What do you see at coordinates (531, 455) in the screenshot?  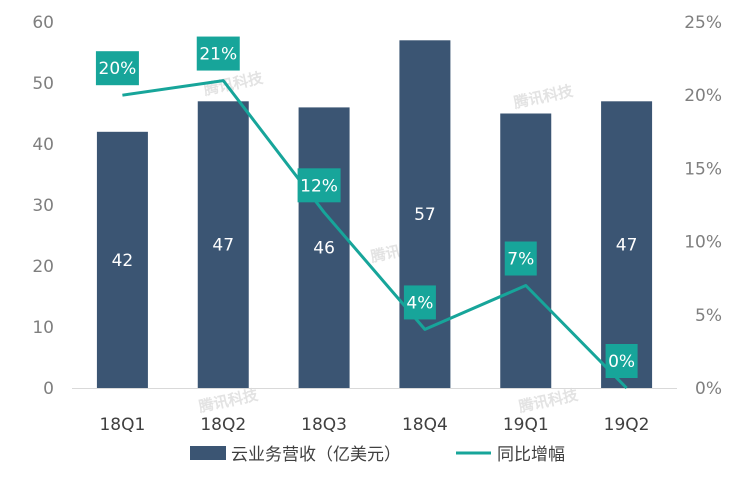 I see `legend-label-line: 同比增幅` at bounding box center [531, 455].